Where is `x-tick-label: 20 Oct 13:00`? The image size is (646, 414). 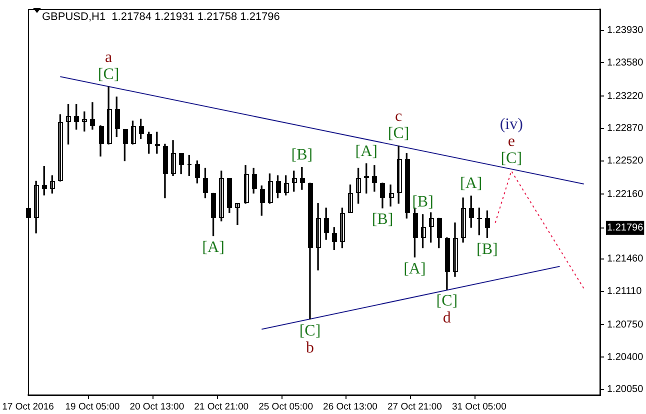 x-tick-label: 20 Oct 13:00 is located at coordinates (157, 406).